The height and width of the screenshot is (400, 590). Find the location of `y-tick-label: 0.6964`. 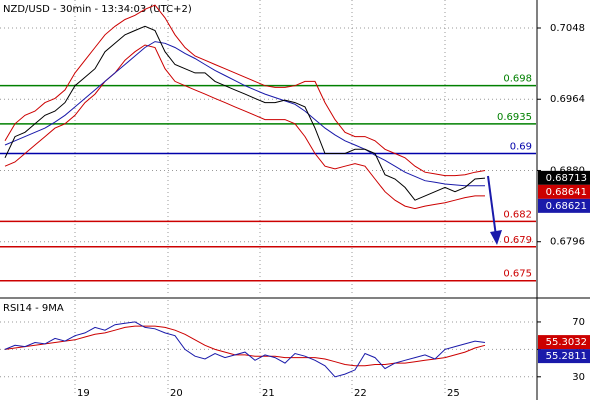

y-tick-label: 0.6964 is located at coordinates (567, 99).